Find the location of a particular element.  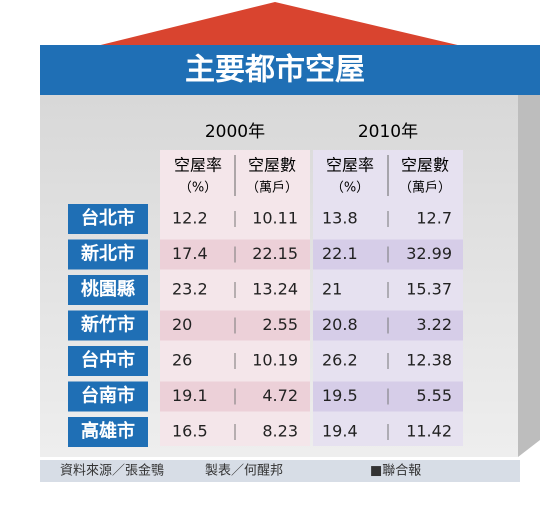

city-name: 台中市 is located at coordinates (108, 360).